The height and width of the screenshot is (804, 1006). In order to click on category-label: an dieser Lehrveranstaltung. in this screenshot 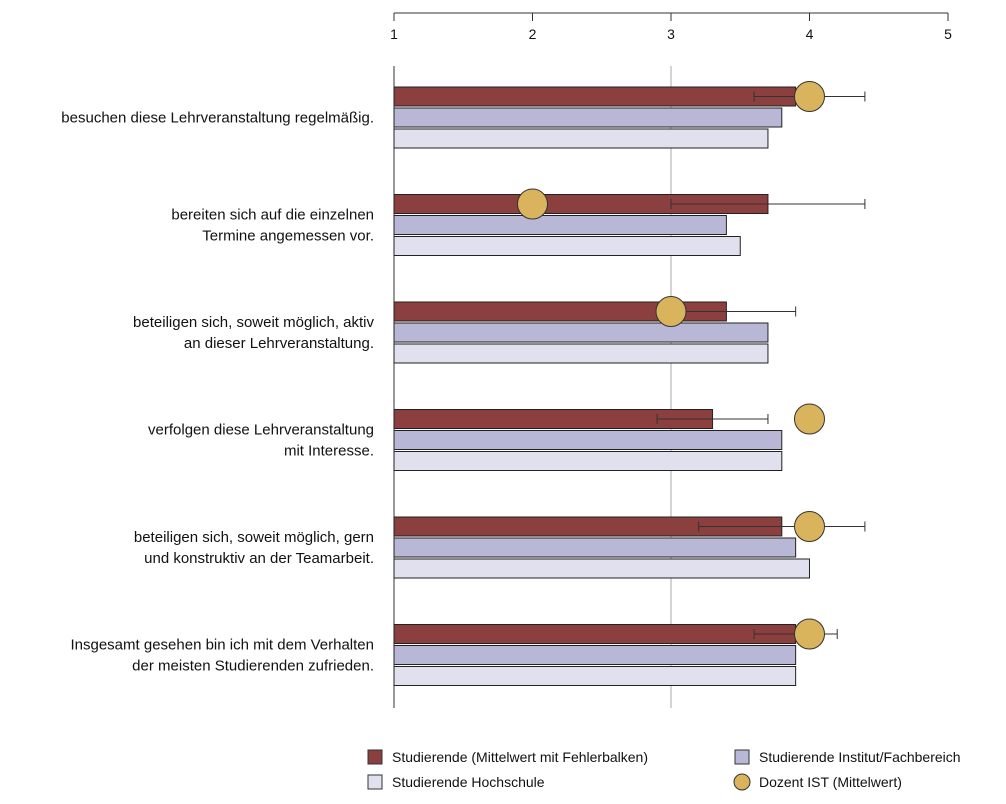, I will do `click(279, 343)`.